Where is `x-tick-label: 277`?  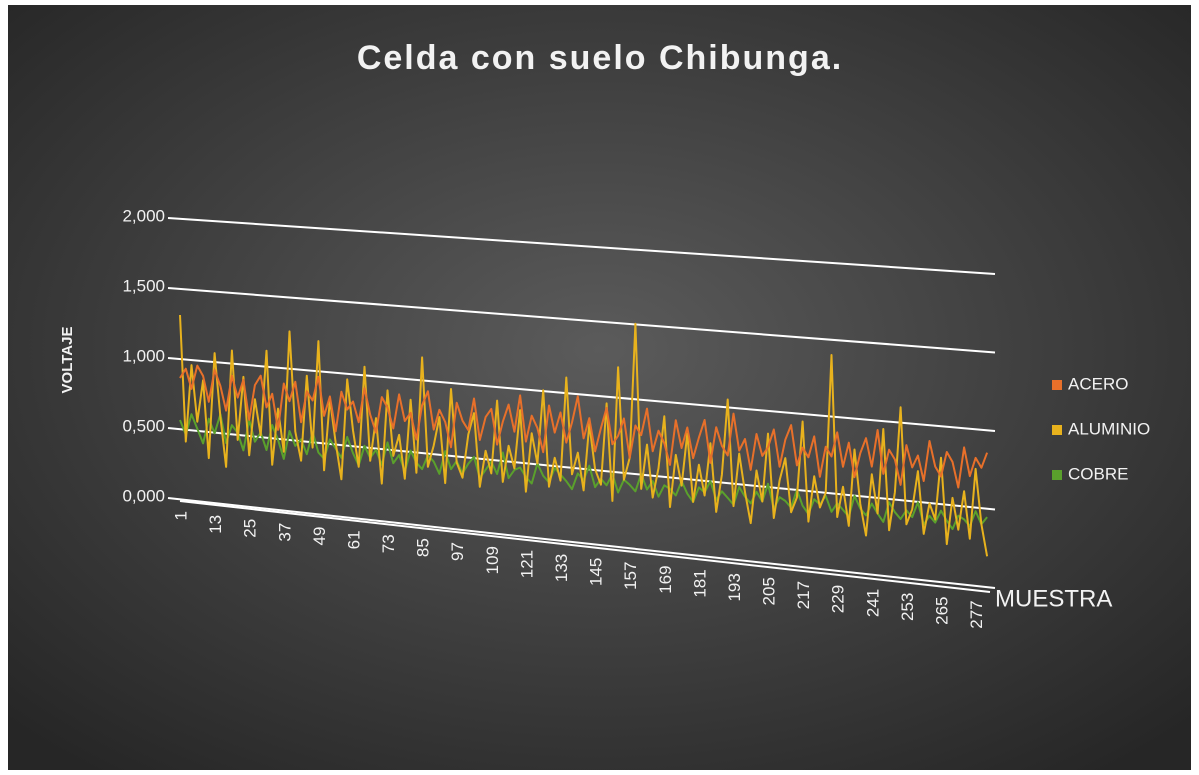 x-tick-label: 277 is located at coordinates (976, 614).